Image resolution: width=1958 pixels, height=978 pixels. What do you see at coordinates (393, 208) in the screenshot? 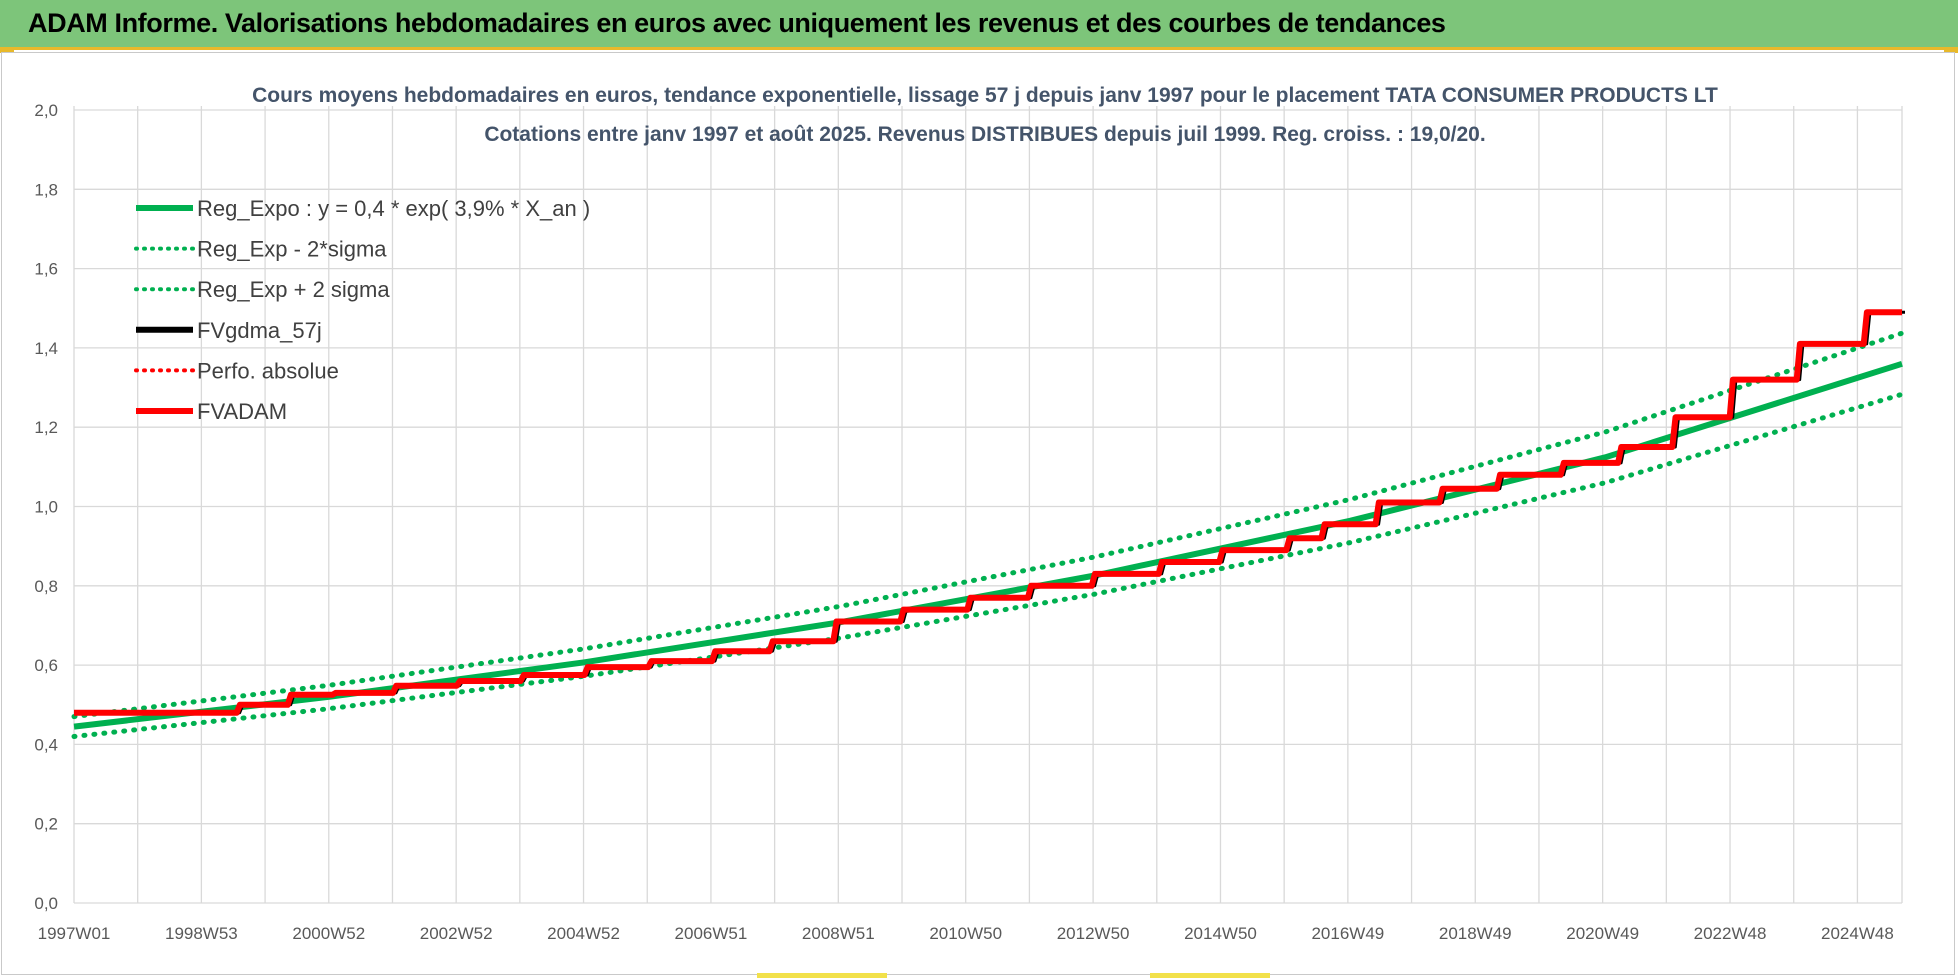
I see `legend-label: Reg_Expo : y = 0,4 * exp( 3,9% * X_an )` at bounding box center [393, 208].